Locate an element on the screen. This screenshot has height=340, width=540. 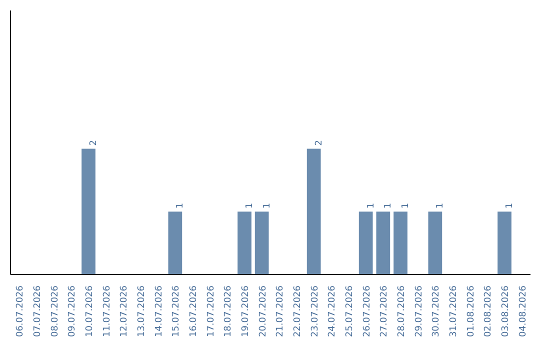
x-tick-label: 07.07.2026 is located at coordinates (38, 311).